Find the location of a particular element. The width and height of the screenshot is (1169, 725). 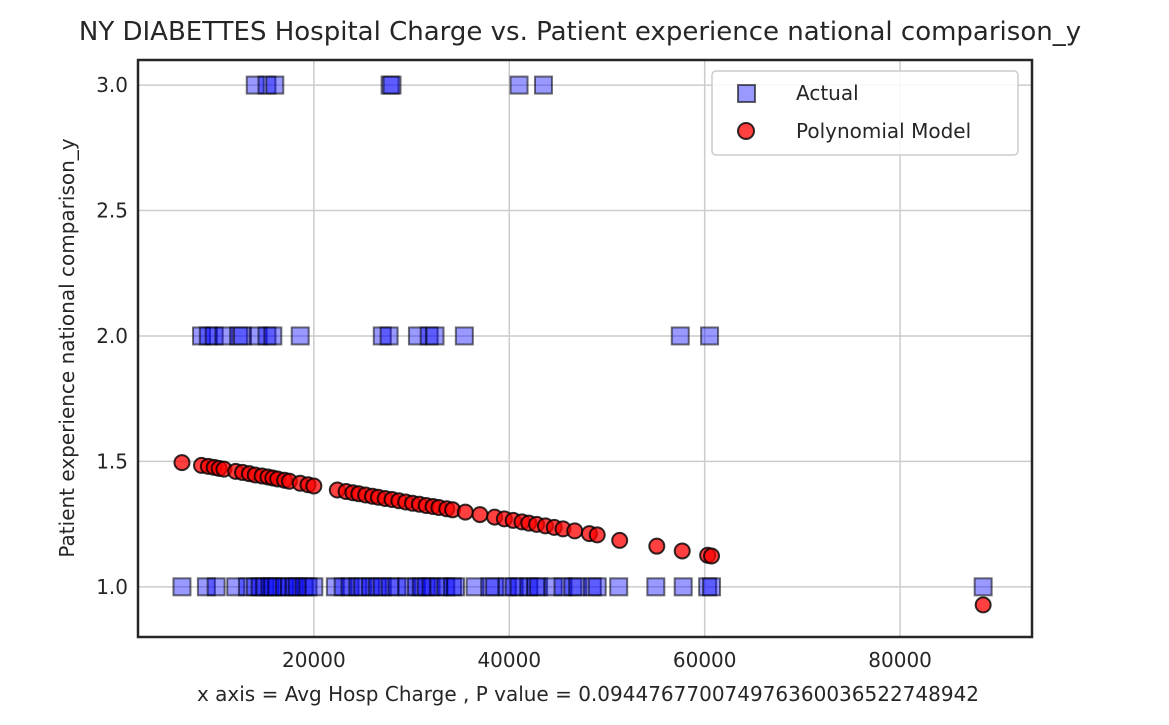

x-tick-label: 40000 is located at coordinates (509, 660).